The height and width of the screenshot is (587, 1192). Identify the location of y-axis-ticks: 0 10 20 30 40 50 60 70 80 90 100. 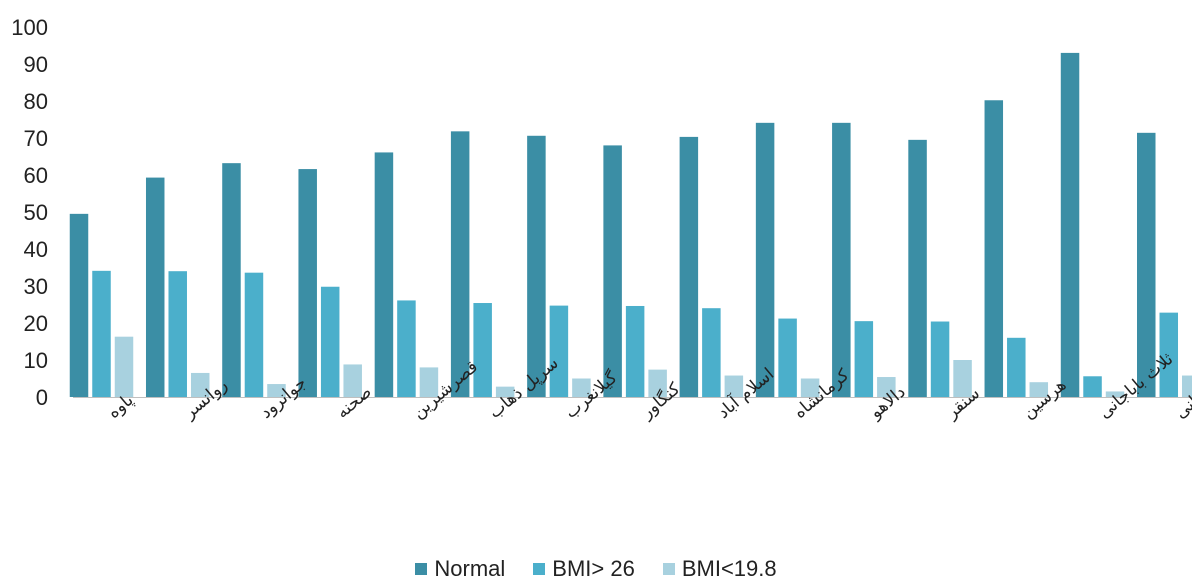
(29, 212).